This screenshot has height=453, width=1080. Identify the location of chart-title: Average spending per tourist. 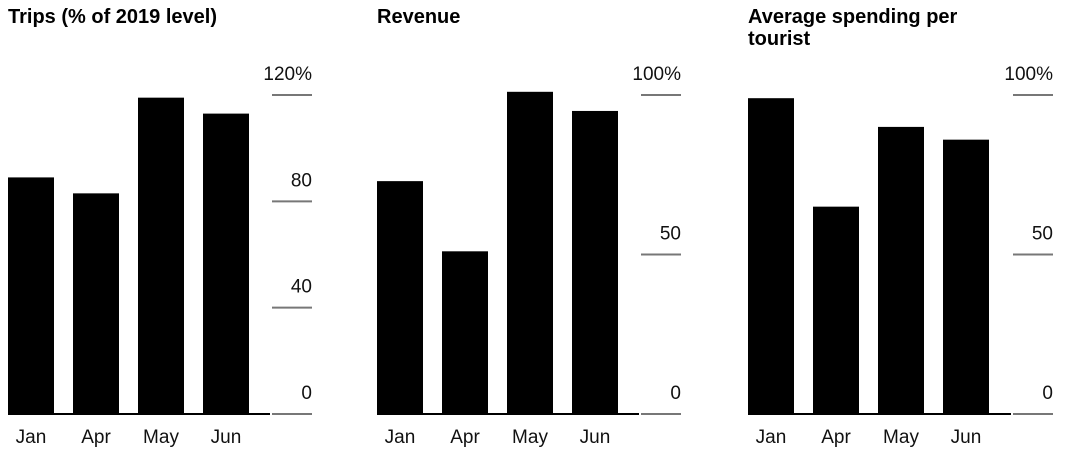
(853, 28).